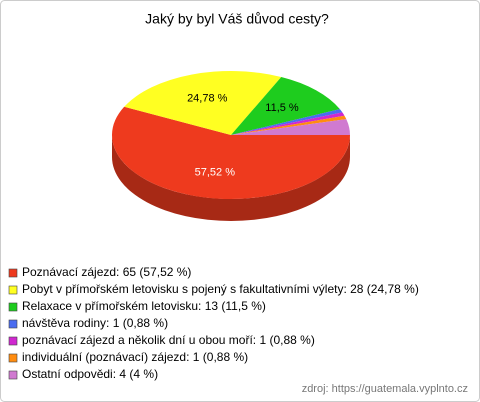 This screenshot has height=402, width=480. I want to click on value-label: 11,5 %, so click(282, 108).